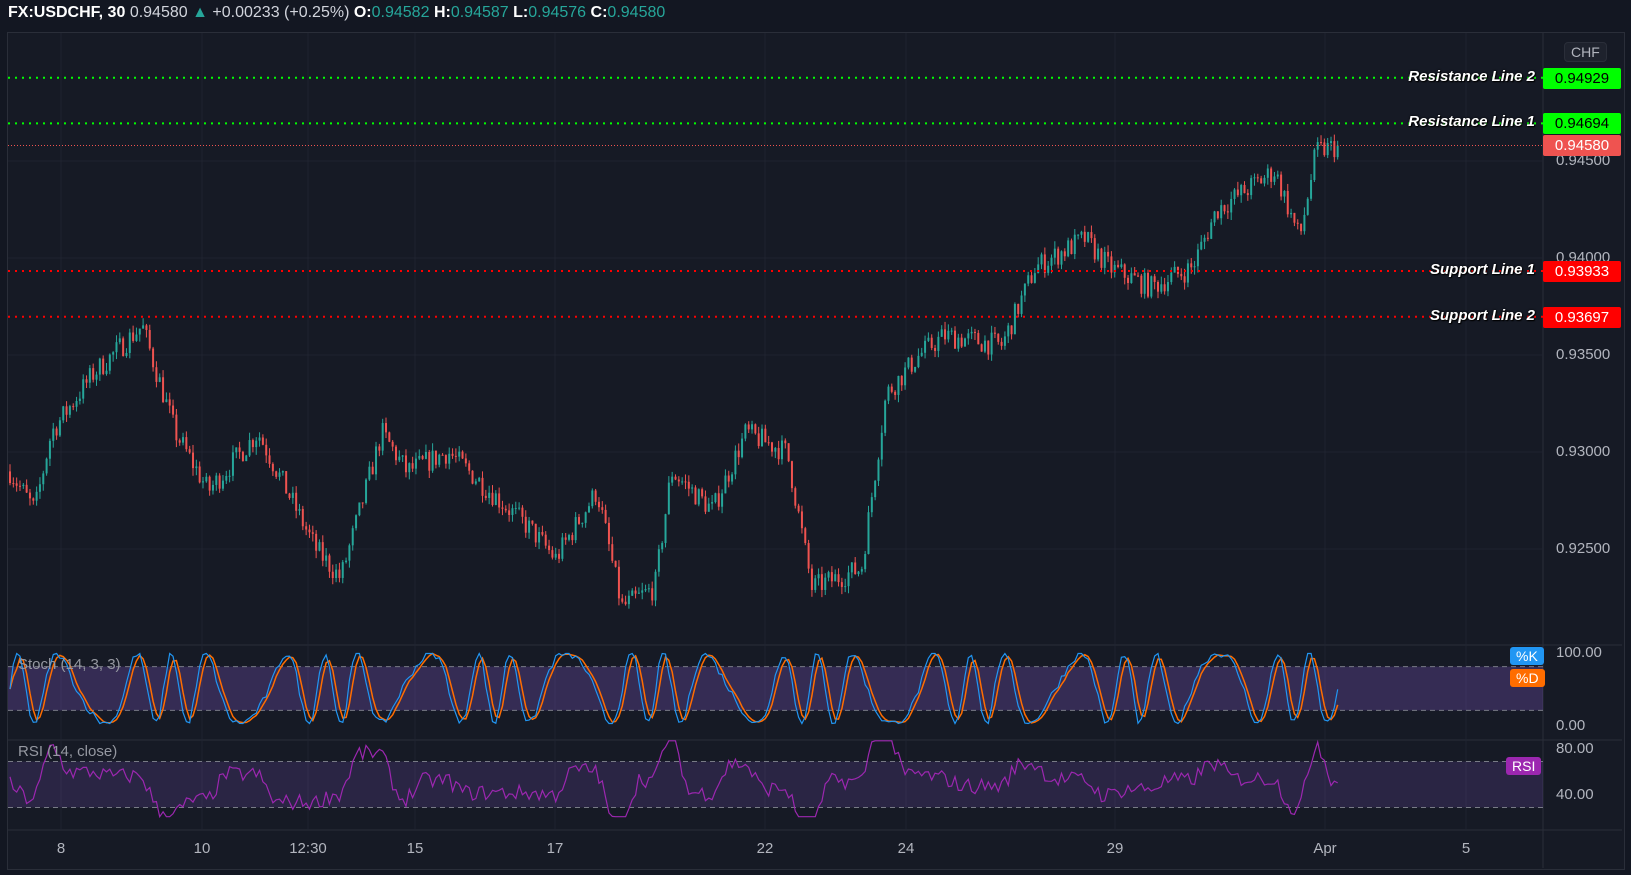 Image resolution: width=1631 pixels, height=875 pixels. I want to click on high-label: H:, so click(442, 12).